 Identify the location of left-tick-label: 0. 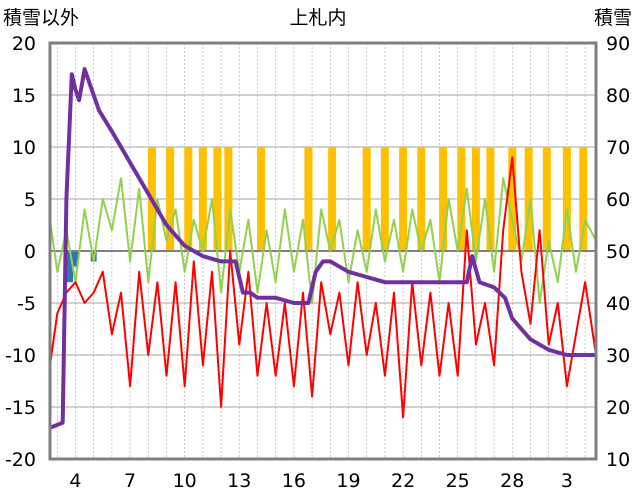
(30, 252).